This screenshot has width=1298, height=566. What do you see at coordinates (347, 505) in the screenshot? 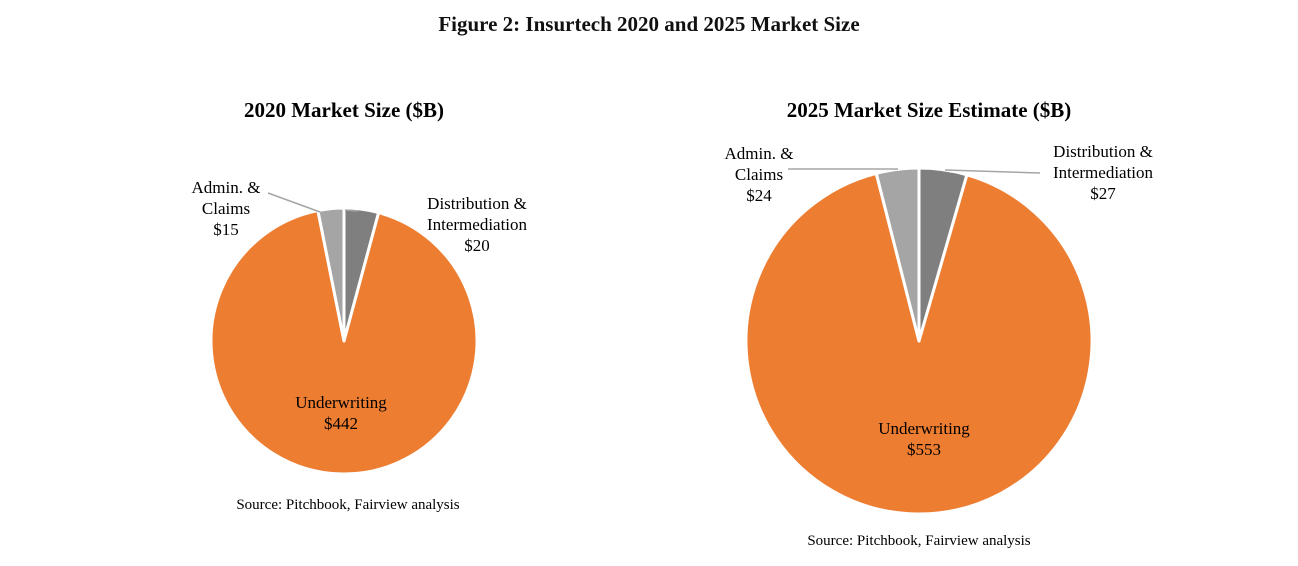
I see `source-note-2020: Source: Pitchbook, Fairview analysis` at bounding box center [347, 505].